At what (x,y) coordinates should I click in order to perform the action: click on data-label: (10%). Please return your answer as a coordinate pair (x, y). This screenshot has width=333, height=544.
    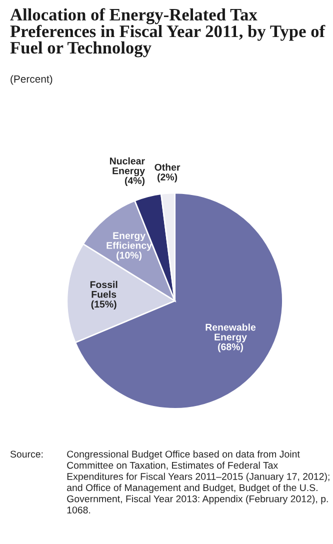
    Looking at the image, I should click on (129, 256).